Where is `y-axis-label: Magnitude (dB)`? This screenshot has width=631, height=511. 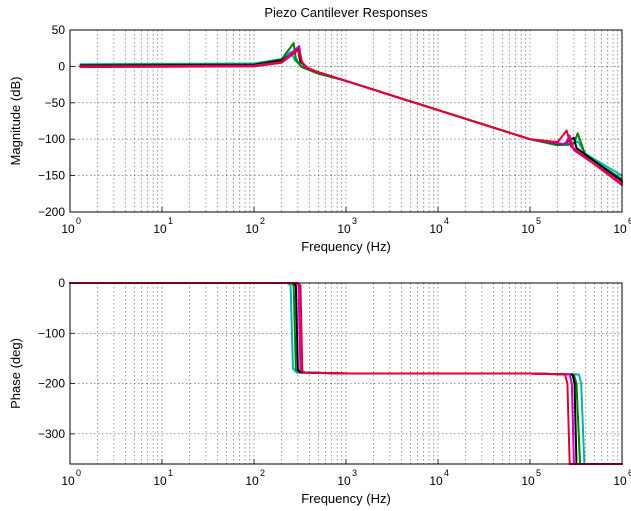
y-axis-label: Magnitude (dB) is located at coordinates (15, 121).